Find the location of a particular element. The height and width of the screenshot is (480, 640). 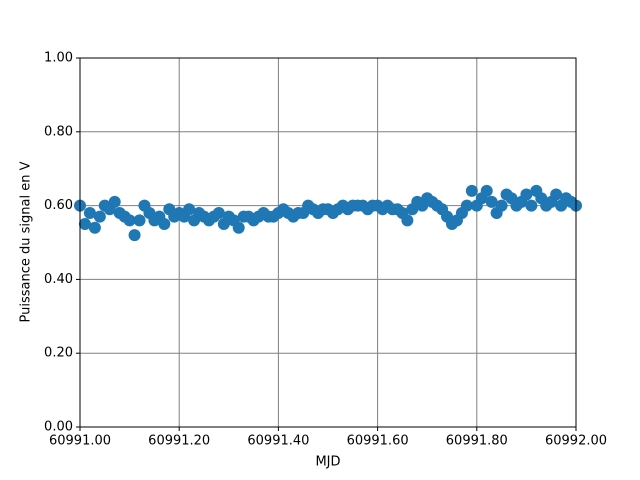

y-tick-label: 1.00 is located at coordinates (58, 58).